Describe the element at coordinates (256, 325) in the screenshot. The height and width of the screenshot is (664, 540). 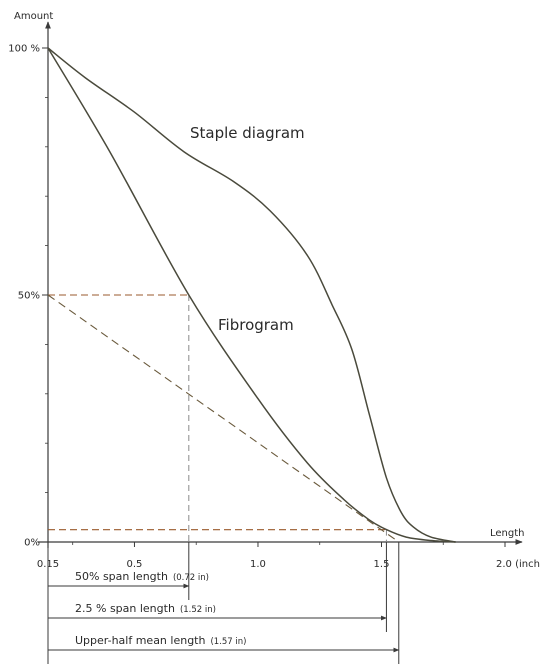
I see `fibrogram-label: Fibrogram` at that location.